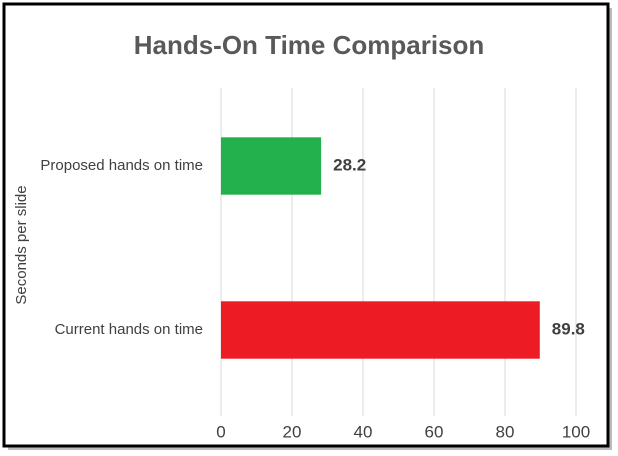 Image resolution: width=618 pixels, height=456 pixels. What do you see at coordinates (292, 431) in the screenshot?
I see `x-tick-label: 20` at bounding box center [292, 431].